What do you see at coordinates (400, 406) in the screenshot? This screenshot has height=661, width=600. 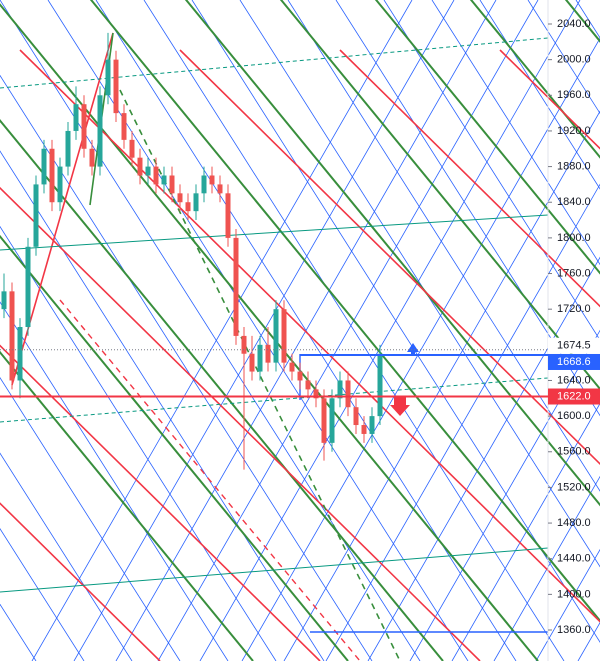 I see `arrow-down` at bounding box center [400, 406].